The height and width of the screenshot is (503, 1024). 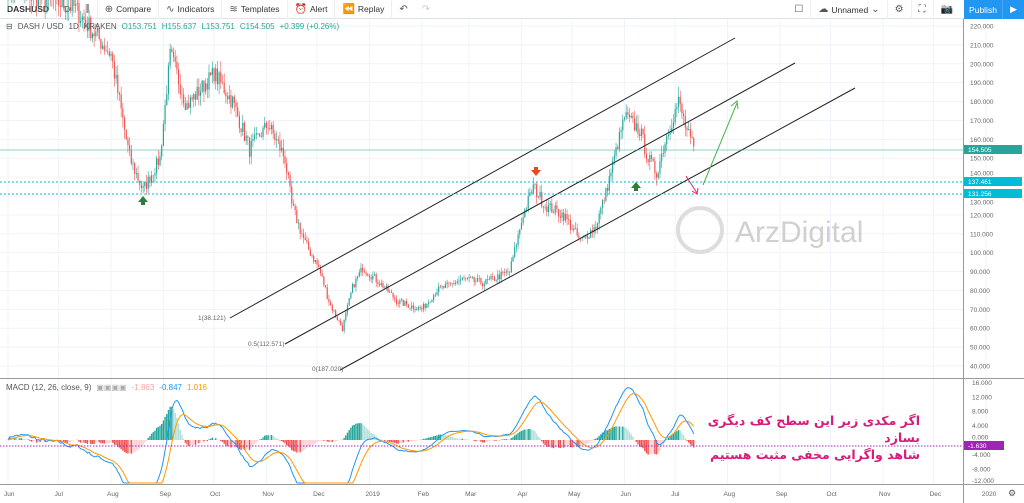 I want to click on settings-gear-icon: ⚙, so click(x=1012, y=493).